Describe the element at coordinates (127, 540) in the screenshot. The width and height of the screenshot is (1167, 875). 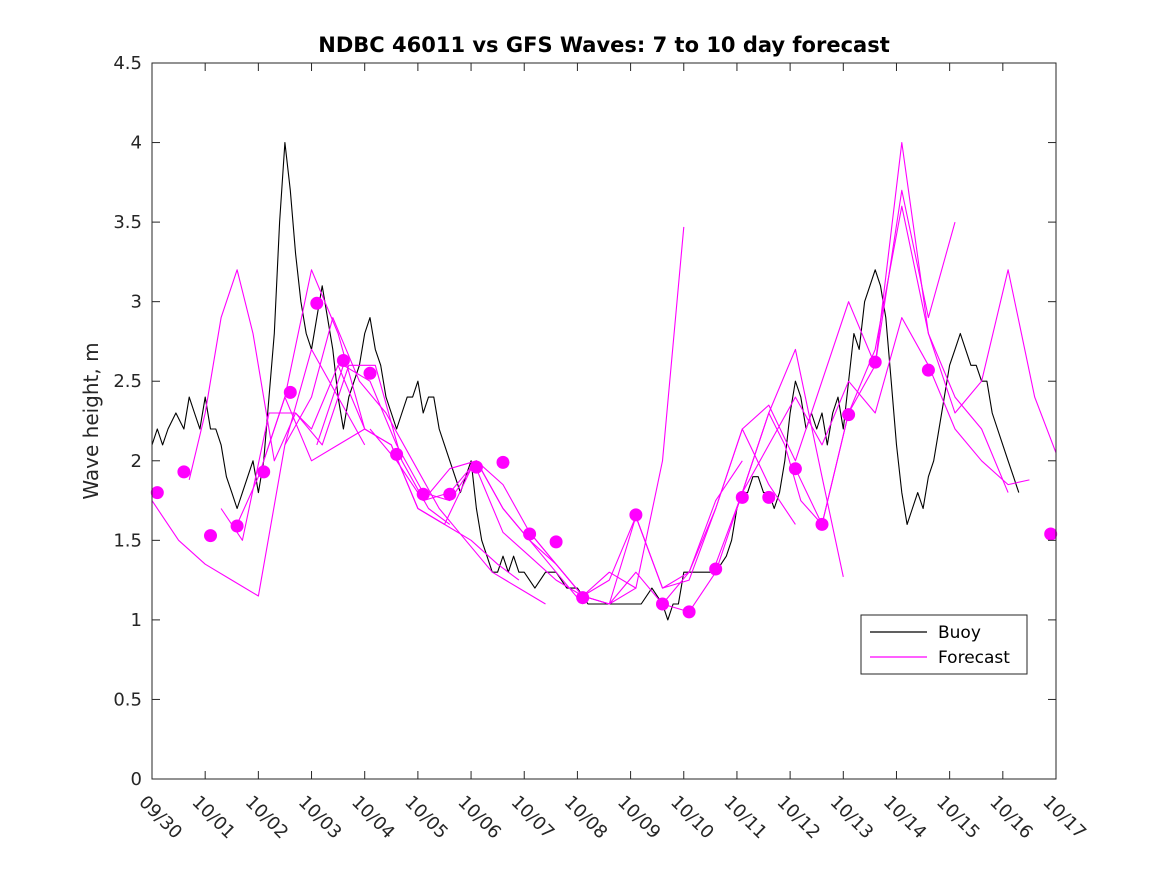
I see `y-tick-label: 1.5` at that location.